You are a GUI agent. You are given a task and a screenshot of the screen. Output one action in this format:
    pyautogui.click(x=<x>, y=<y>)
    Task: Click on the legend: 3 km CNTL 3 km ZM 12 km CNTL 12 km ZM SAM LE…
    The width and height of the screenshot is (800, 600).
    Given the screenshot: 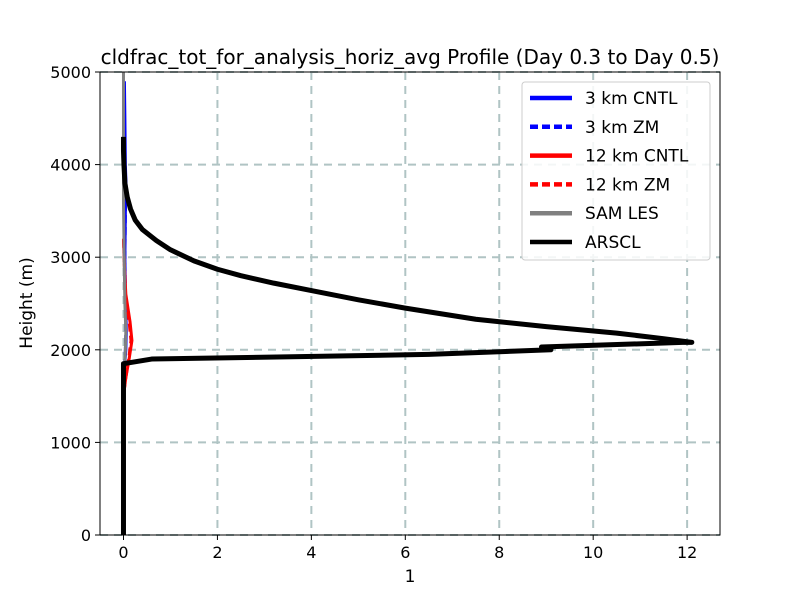 What is the action you would take?
    pyautogui.click(x=616, y=171)
    